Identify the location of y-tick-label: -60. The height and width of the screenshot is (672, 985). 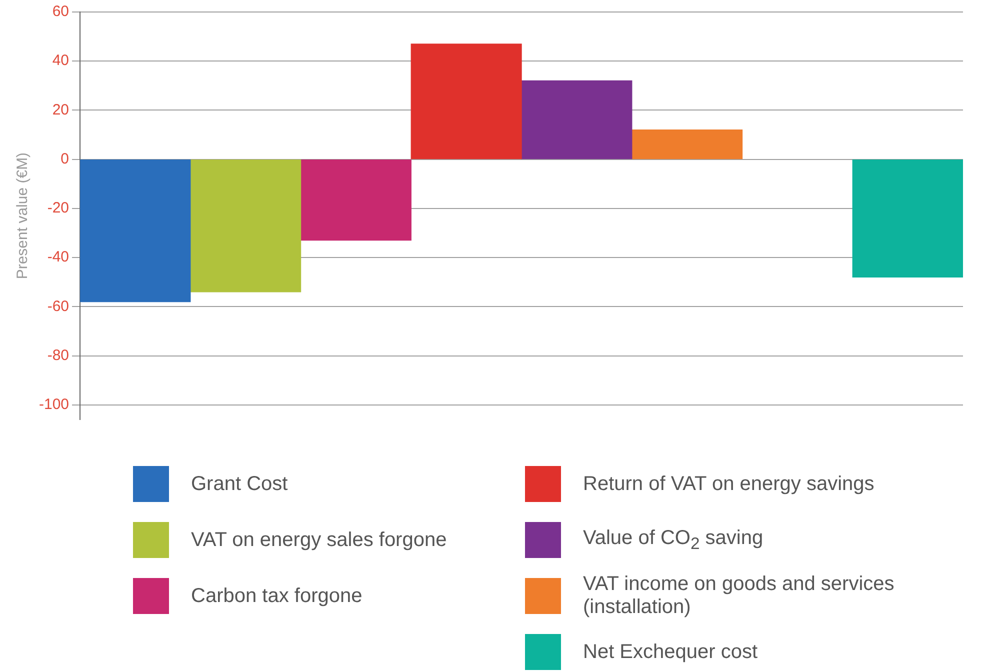
(58, 306).